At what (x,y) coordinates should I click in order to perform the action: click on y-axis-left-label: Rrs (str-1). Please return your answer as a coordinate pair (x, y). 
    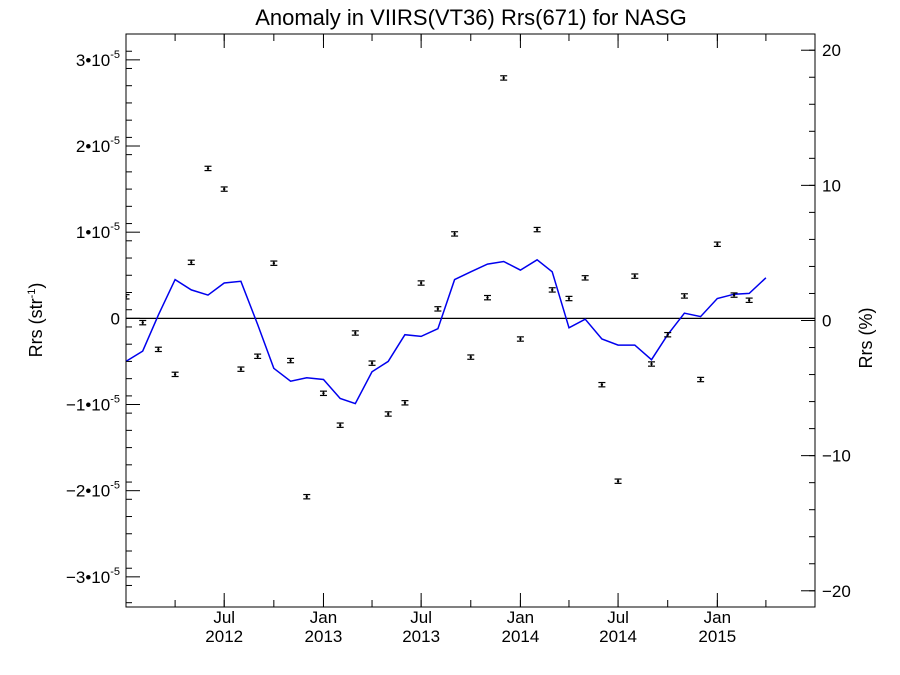
    Looking at the image, I should click on (36, 320).